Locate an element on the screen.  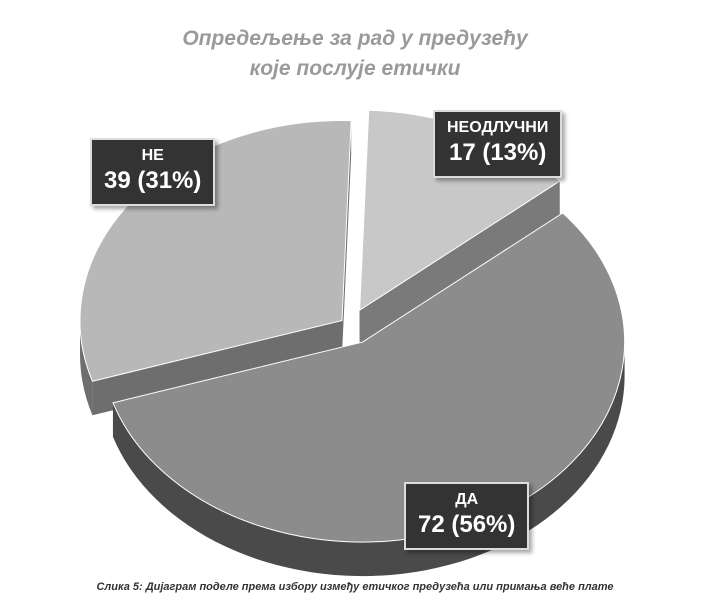
slice-category-neodlucni: НЕОДЛУЧНИ is located at coordinates (498, 127).